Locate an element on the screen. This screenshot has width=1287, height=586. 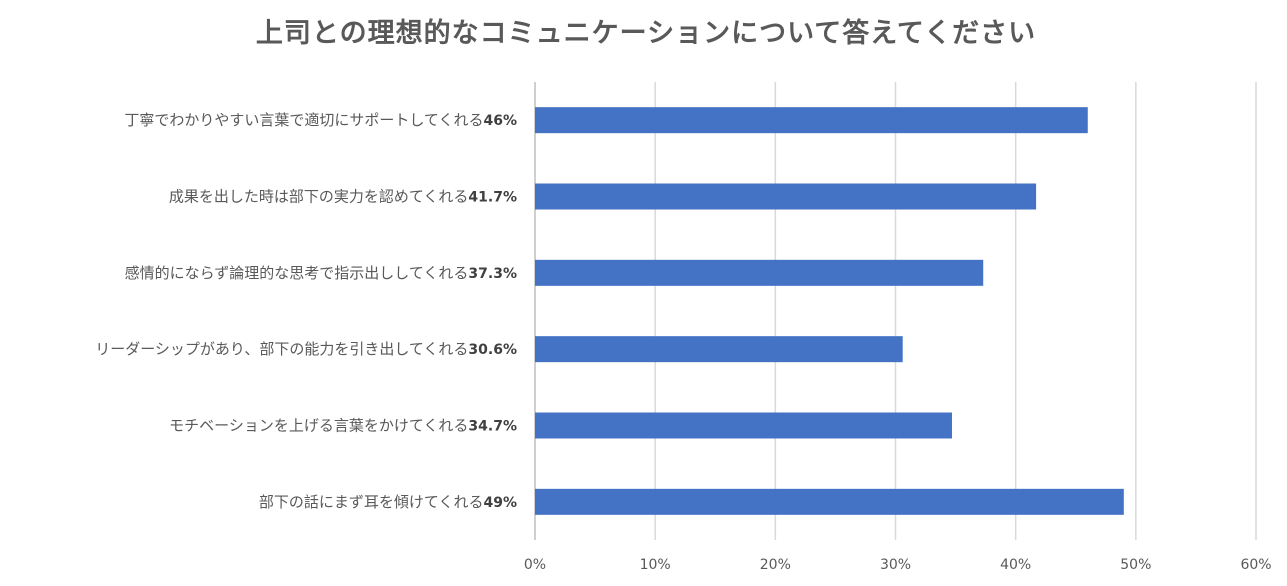
x-tick-label: 0% is located at coordinates (535, 565).